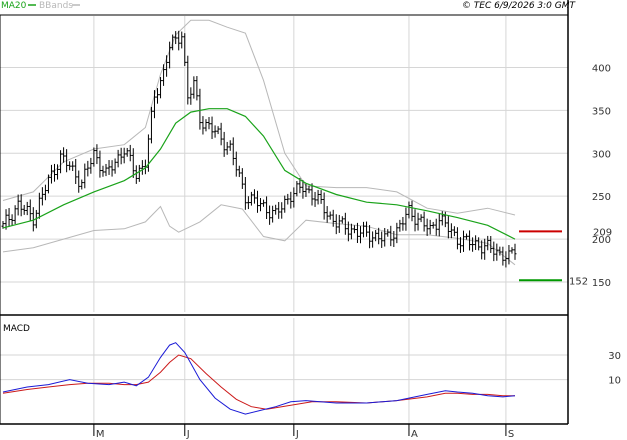  What do you see at coordinates (578, 281) in the screenshot?
I see `support-label: 152` at bounding box center [578, 281].